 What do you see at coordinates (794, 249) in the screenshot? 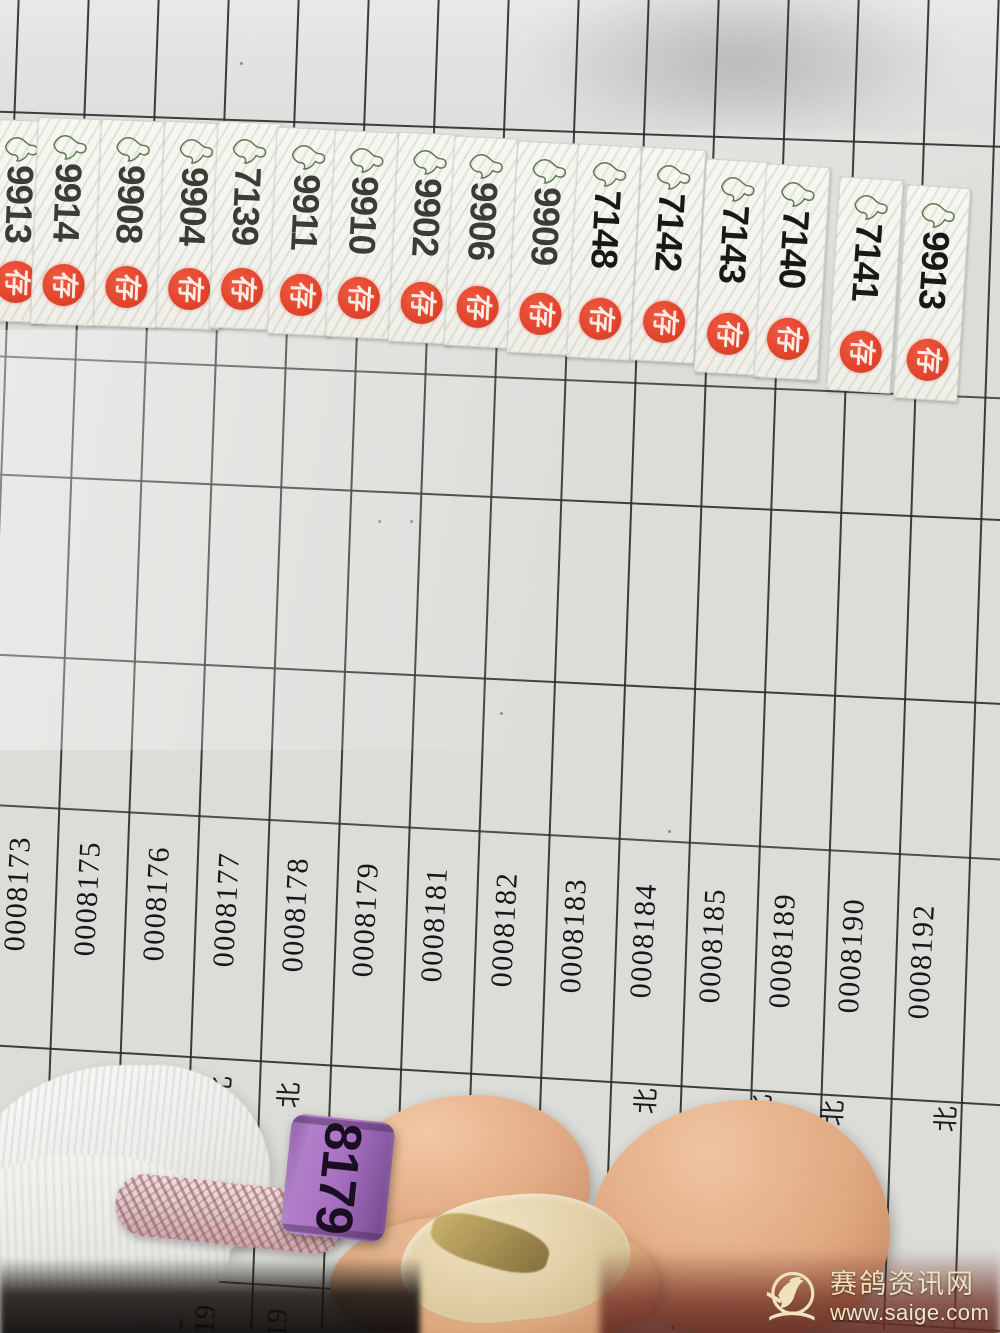
I see `sticker-number: 7140` at bounding box center [794, 249].